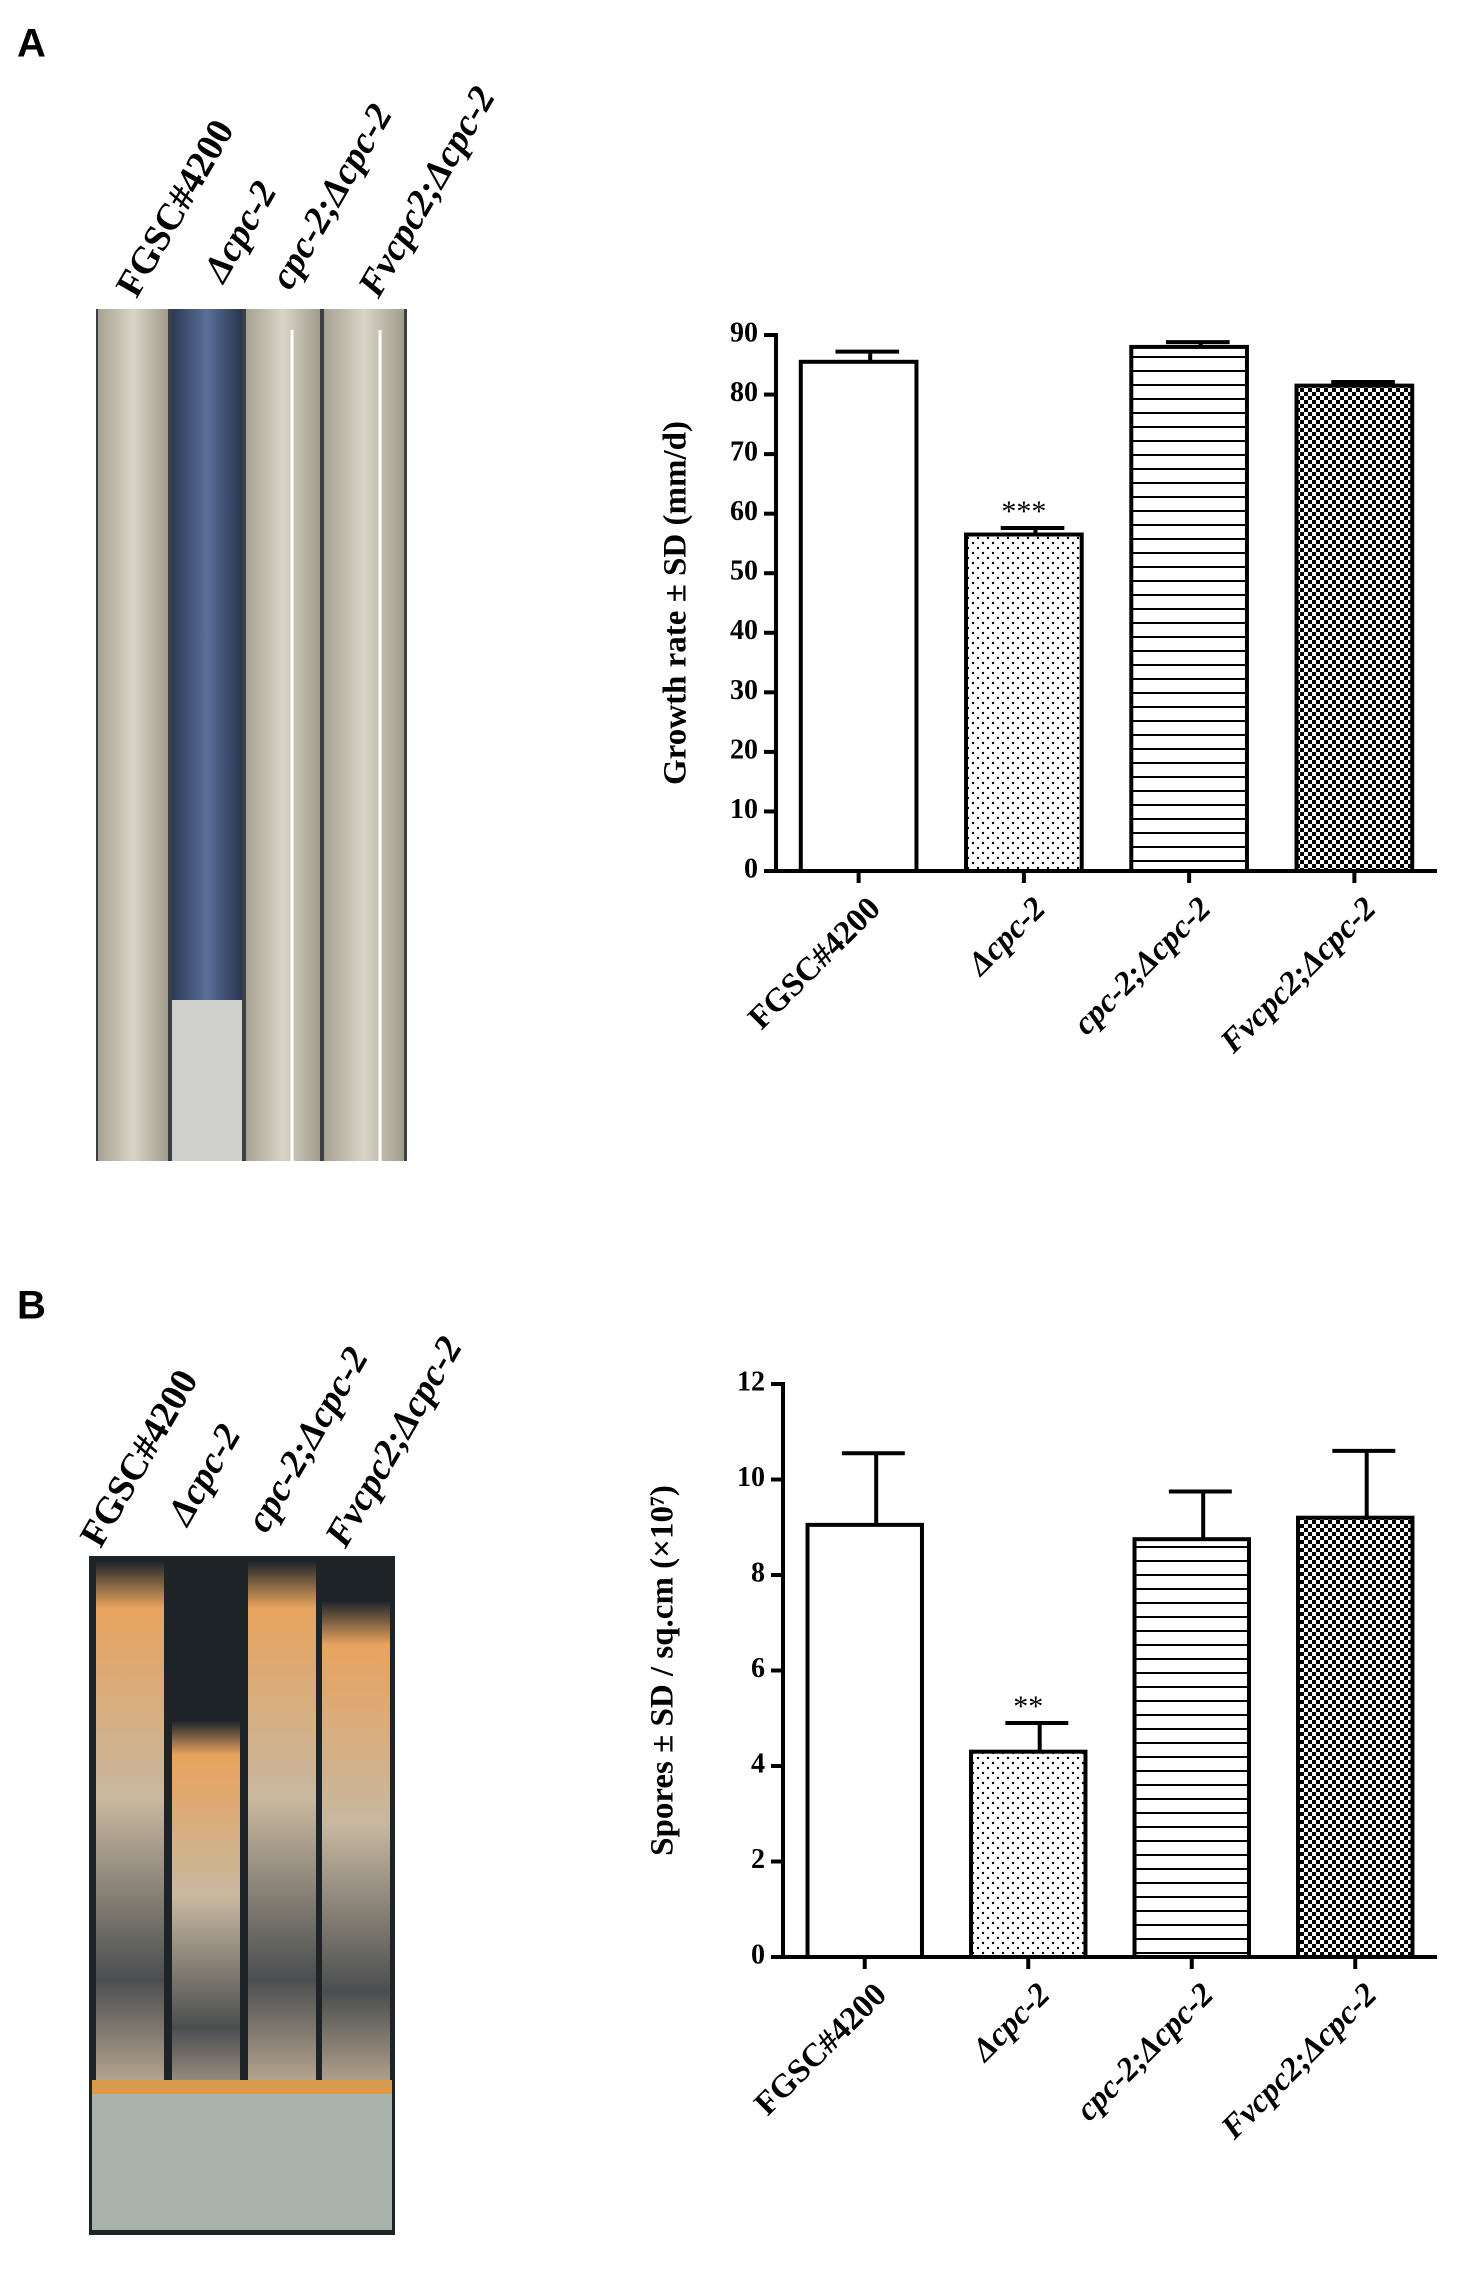 Image resolution: width=1466 pixels, height=2270 pixels. I want to click on y-tick-label: 30, so click(744, 690).